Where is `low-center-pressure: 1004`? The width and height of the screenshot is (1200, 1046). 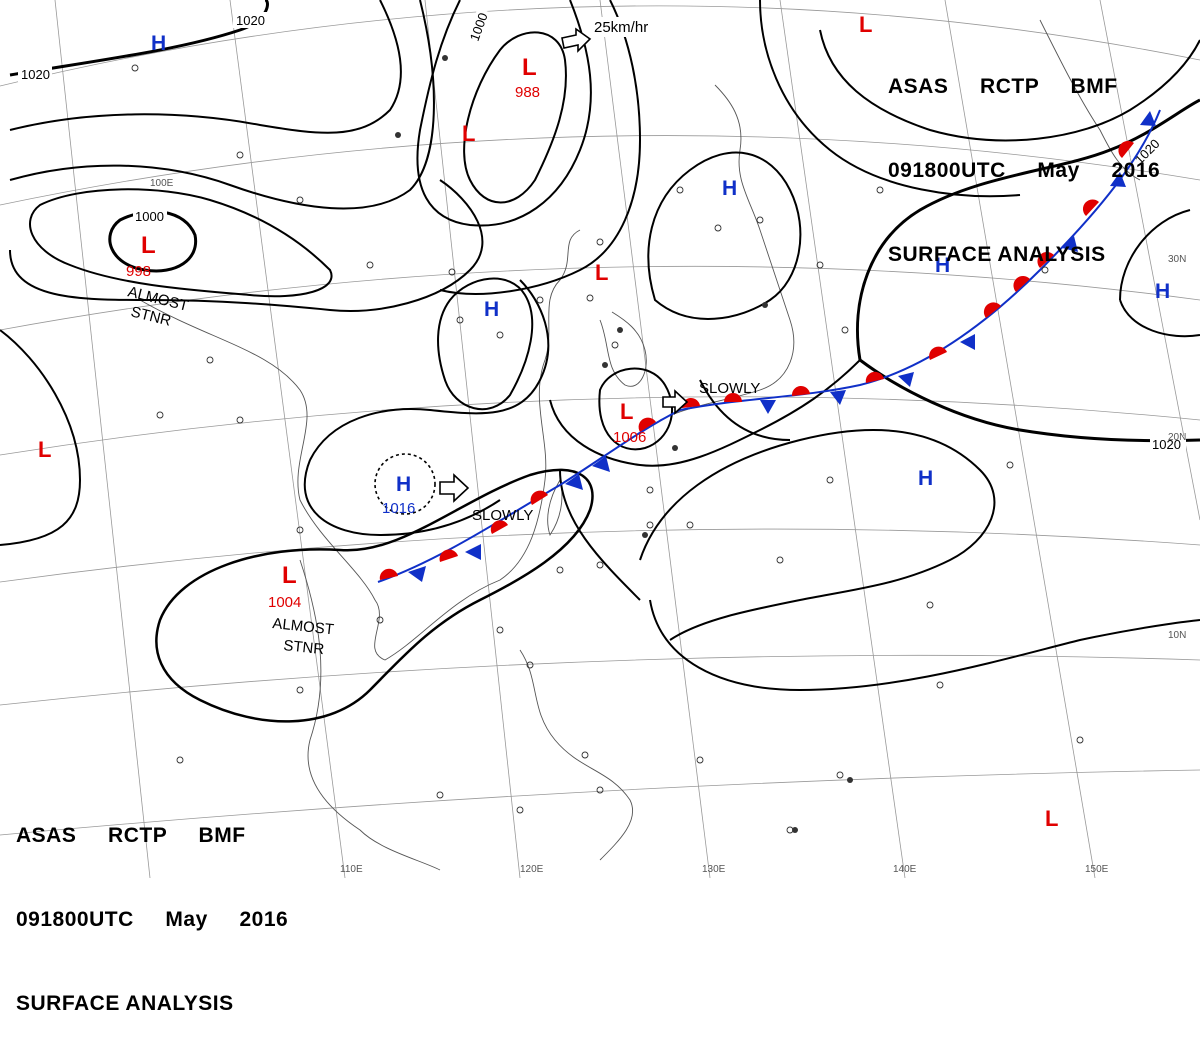 low-center-pressure: 1004 is located at coordinates (284, 602).